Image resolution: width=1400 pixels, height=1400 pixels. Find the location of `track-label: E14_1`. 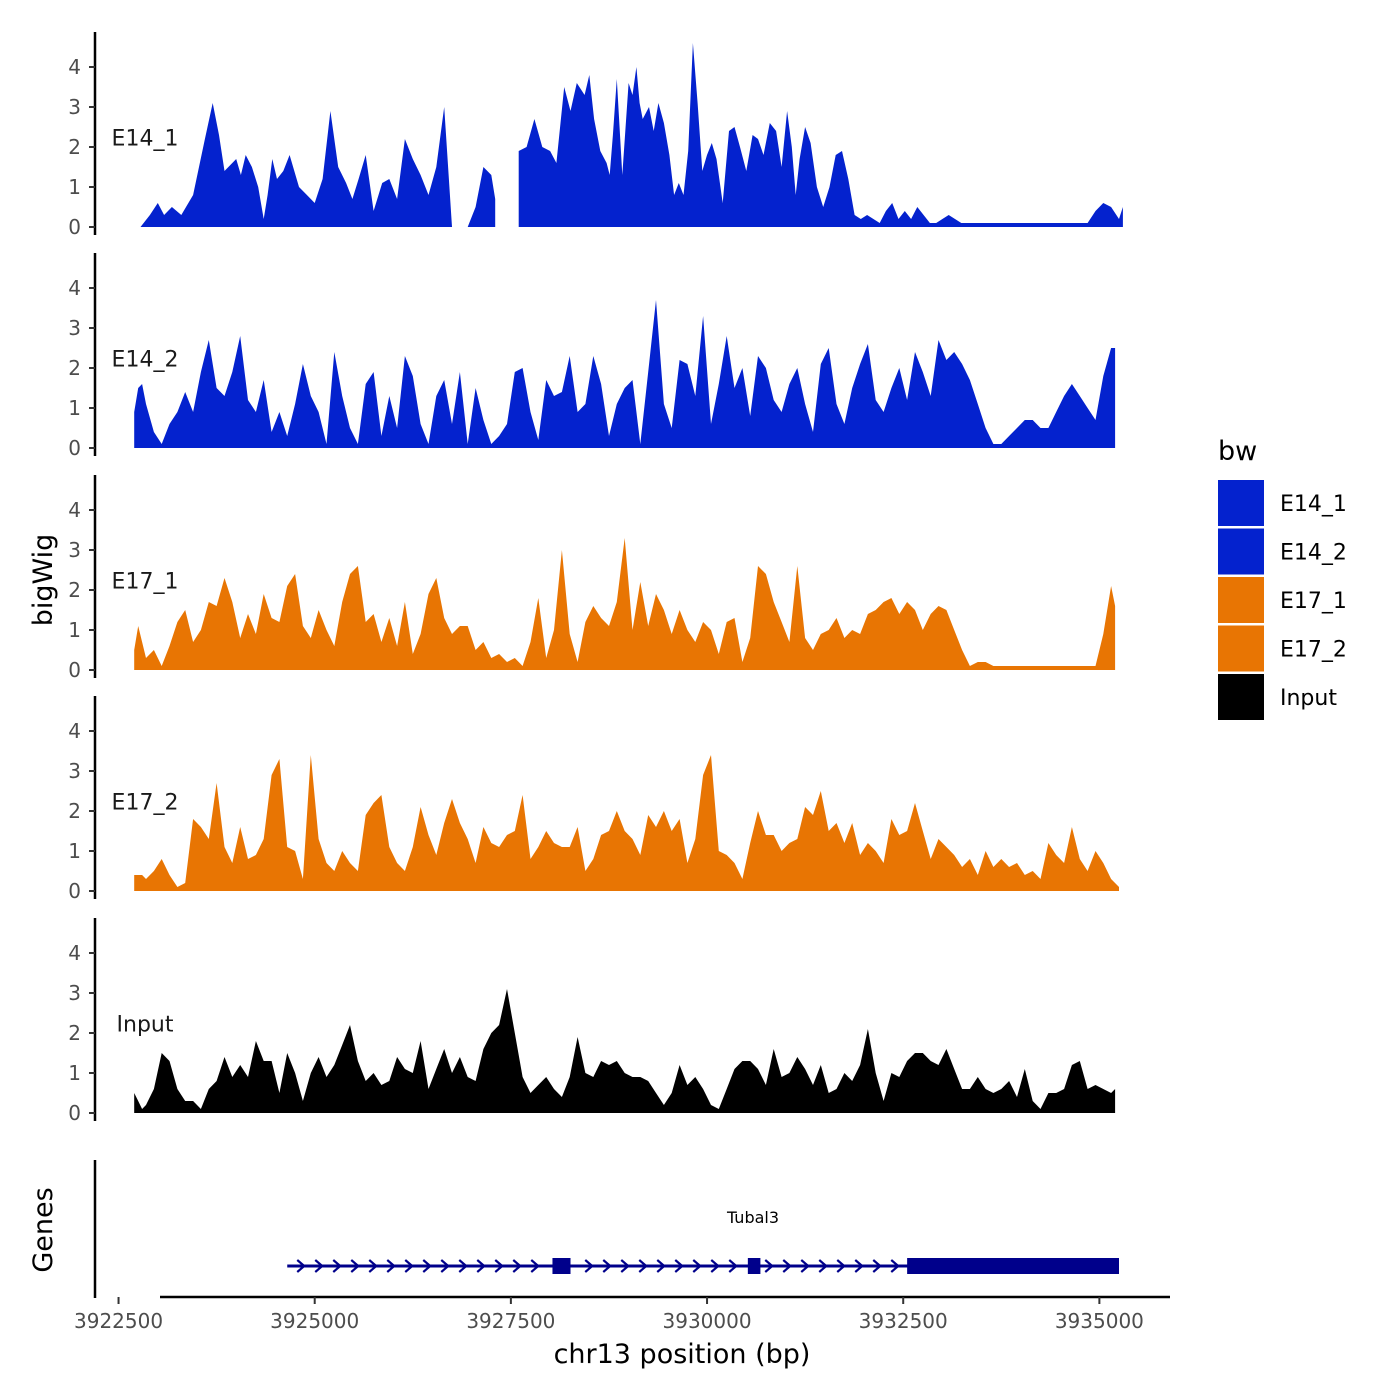

track-label: E14_1 is located at coordinates (145, 139).